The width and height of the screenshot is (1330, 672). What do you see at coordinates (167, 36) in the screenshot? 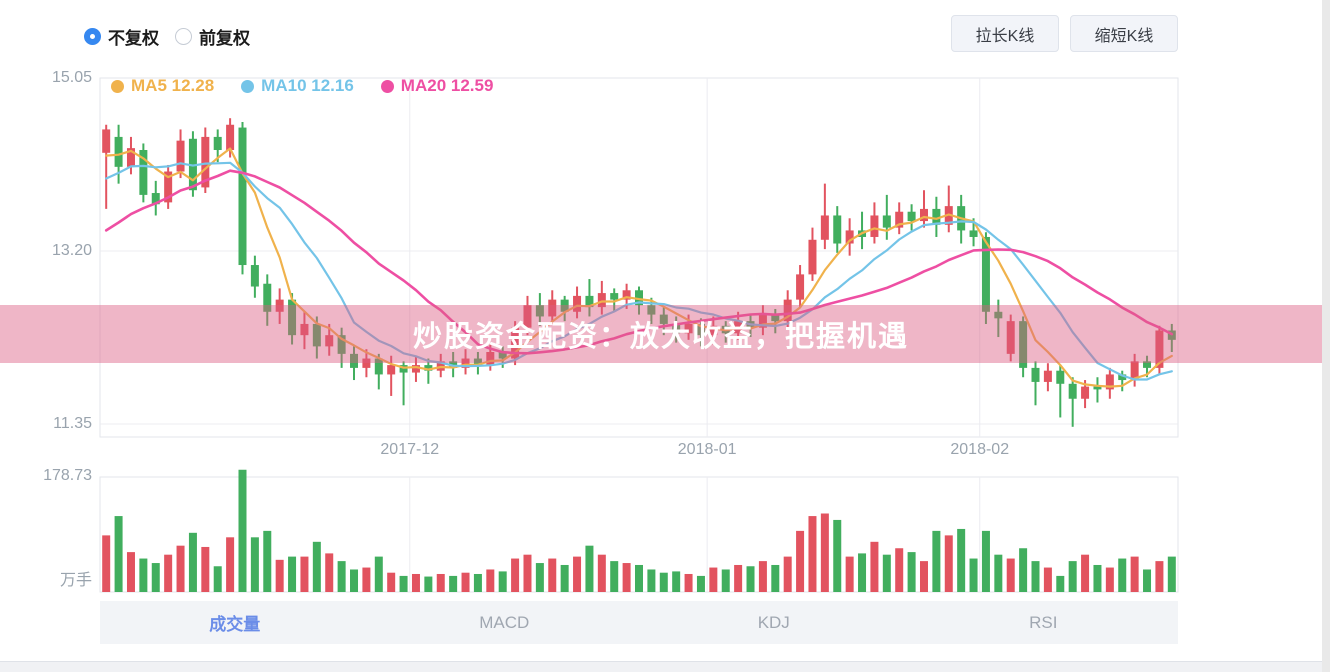
I see `adjust-mode-radio-group: 不复权 前复权` at bounding box center [167, 36].